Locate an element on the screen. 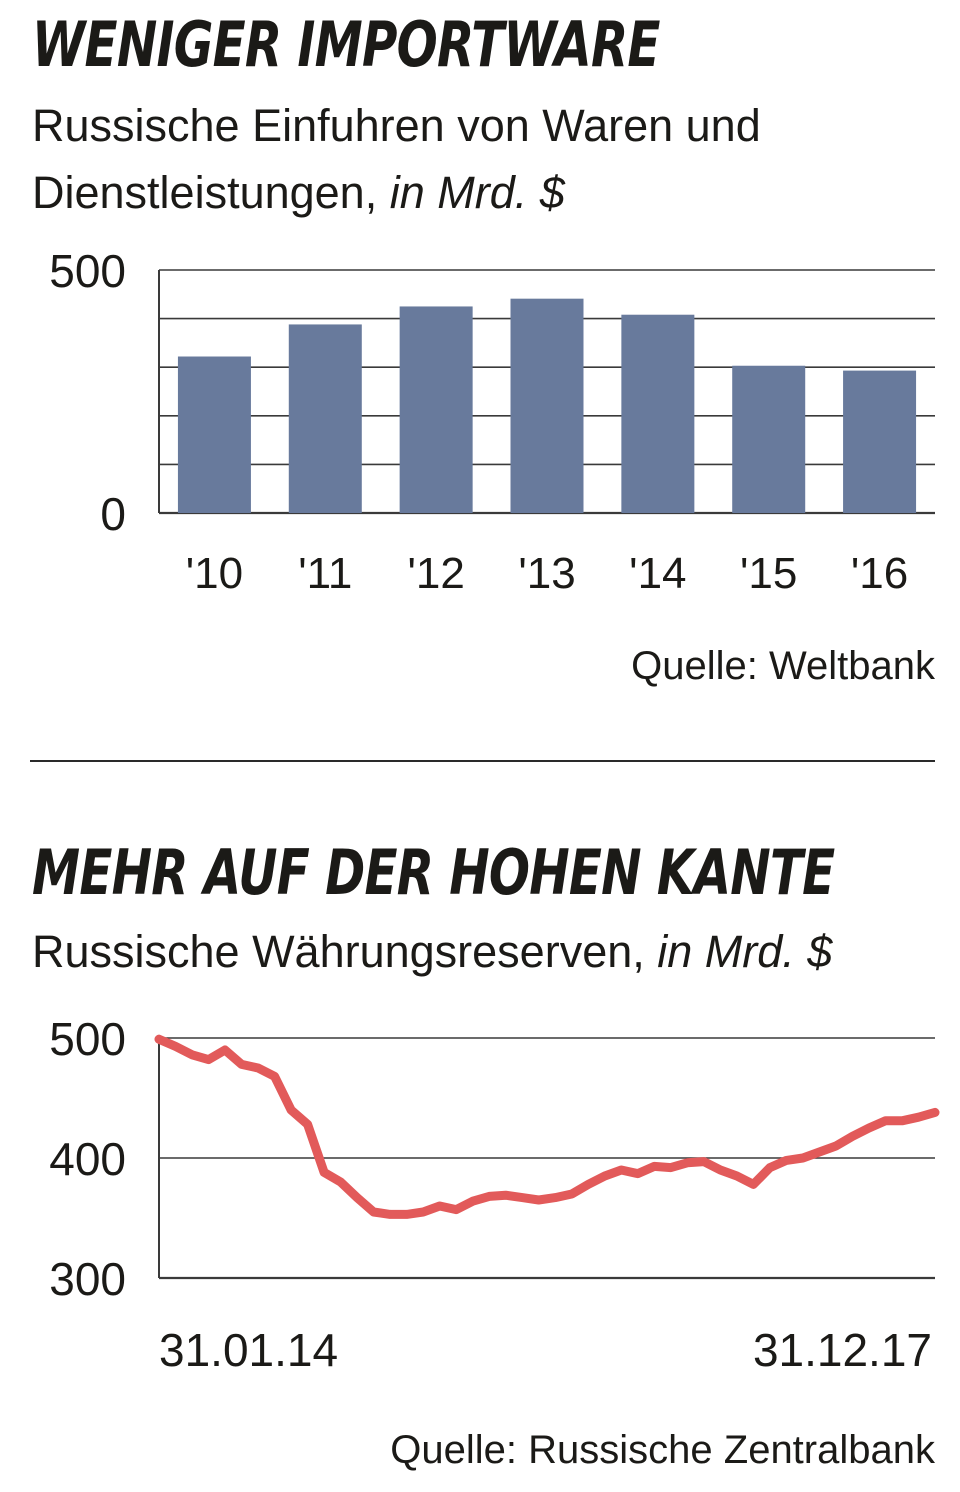 This screenshot has width=960, height=1492. section-divider is located at coordinates (482, 761).